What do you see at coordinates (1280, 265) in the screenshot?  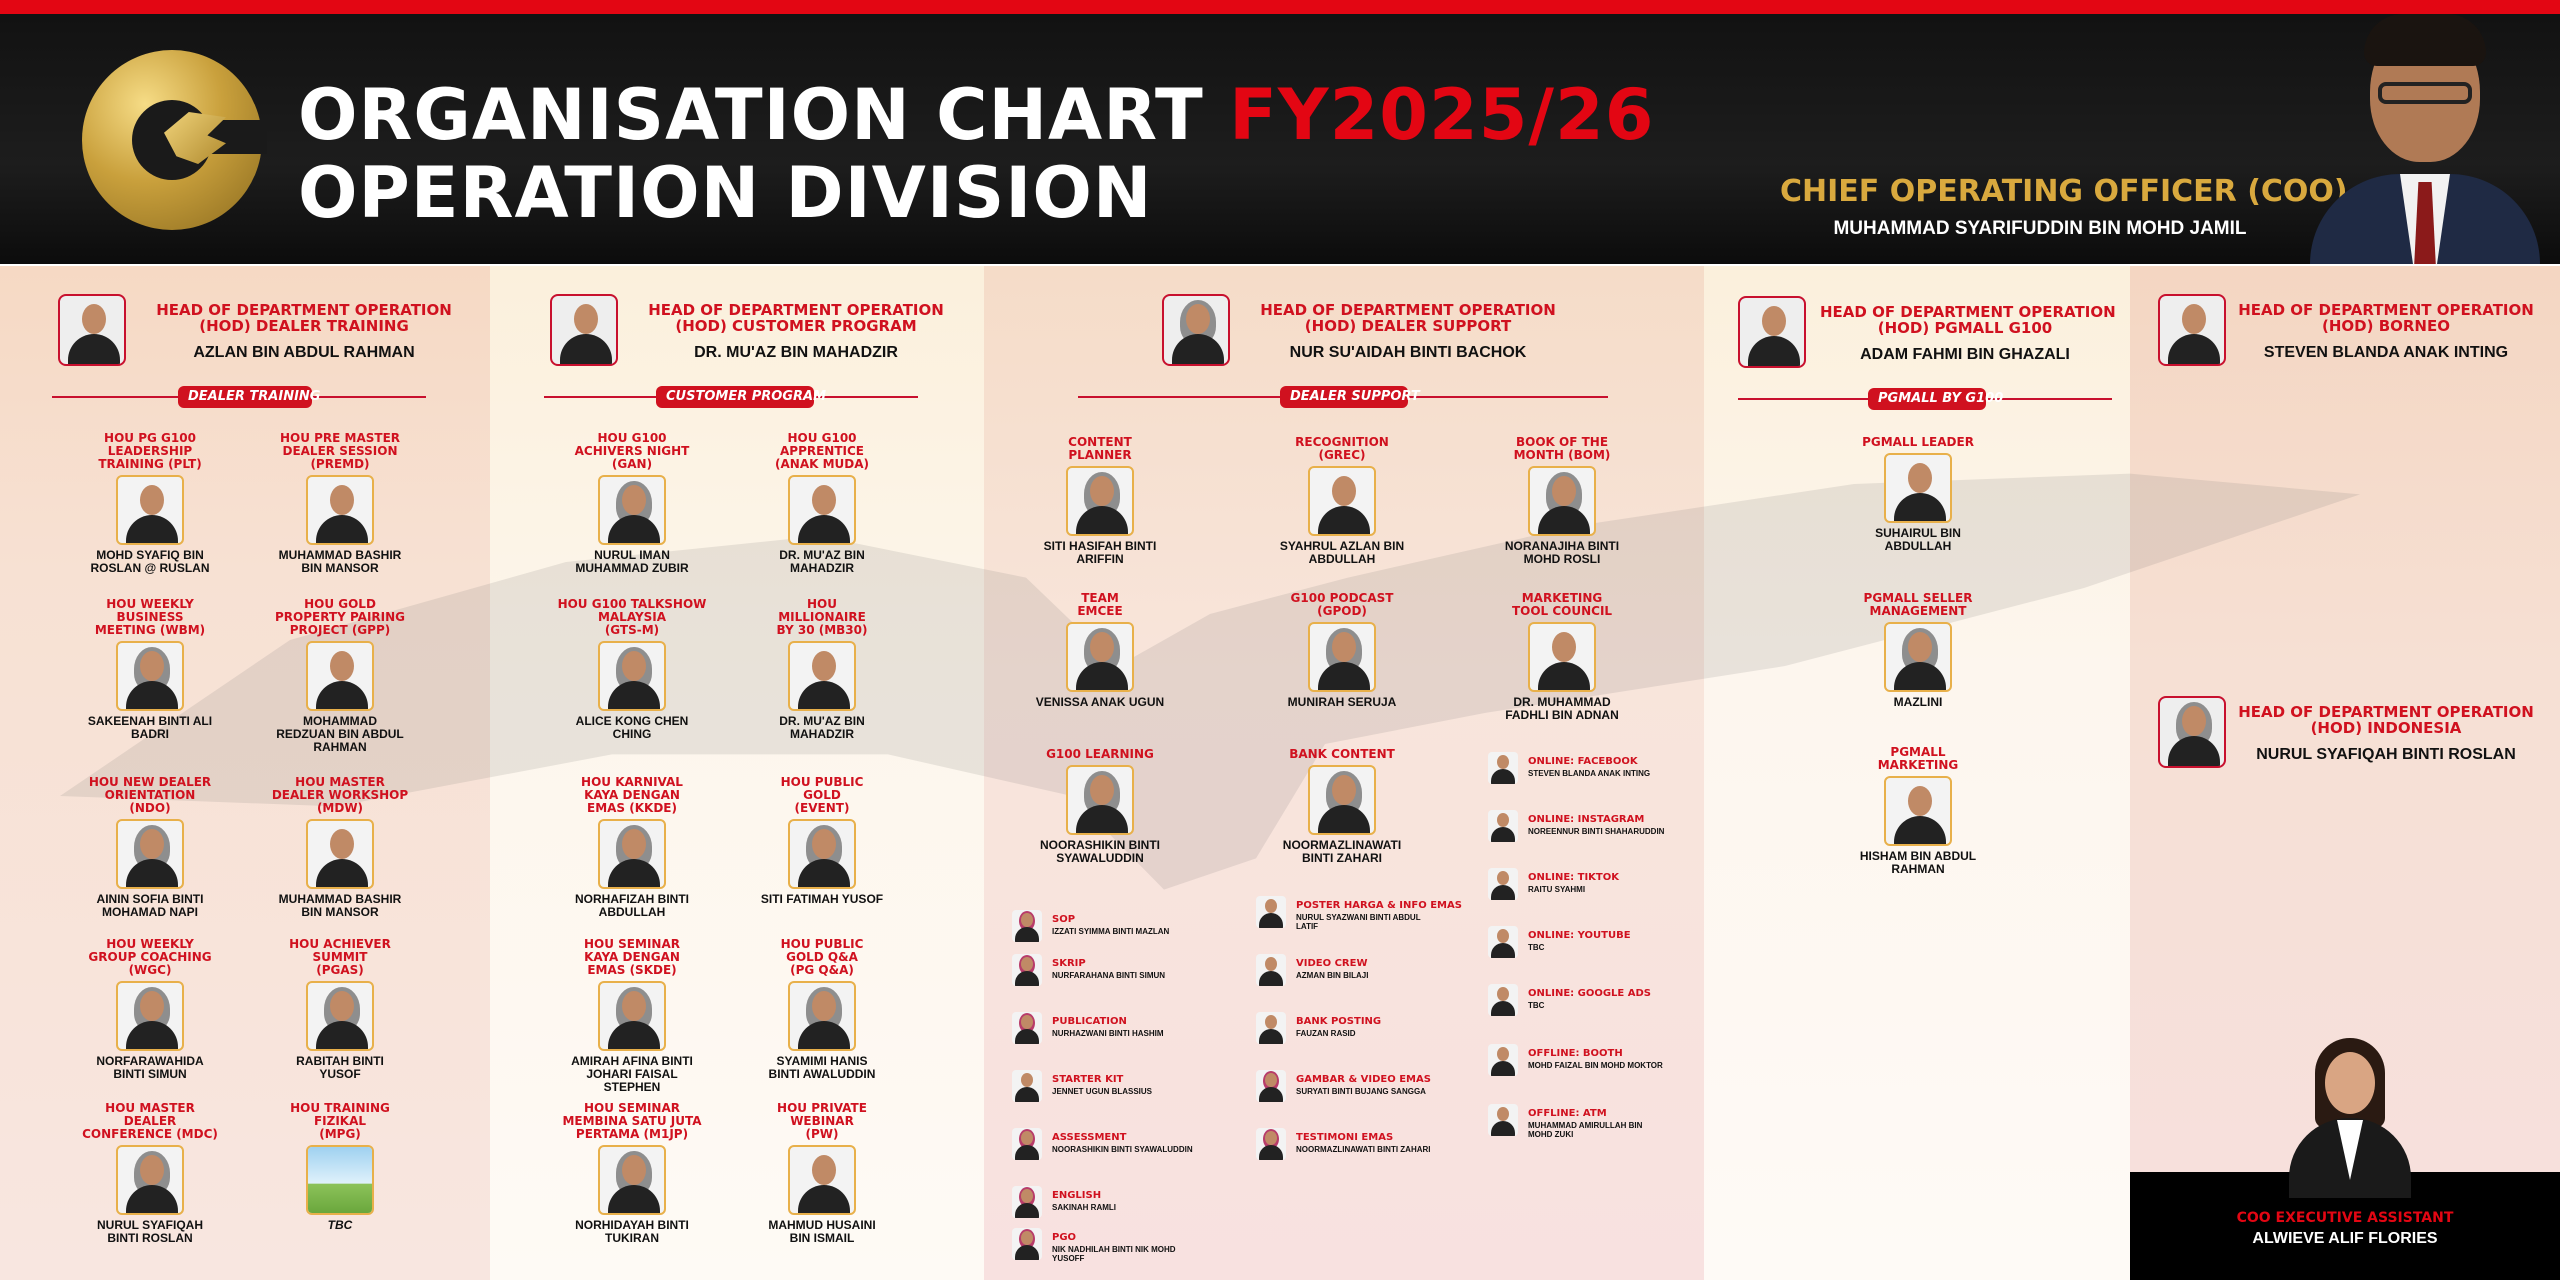 I see `header-divider` at bounding box center [1280, 265].